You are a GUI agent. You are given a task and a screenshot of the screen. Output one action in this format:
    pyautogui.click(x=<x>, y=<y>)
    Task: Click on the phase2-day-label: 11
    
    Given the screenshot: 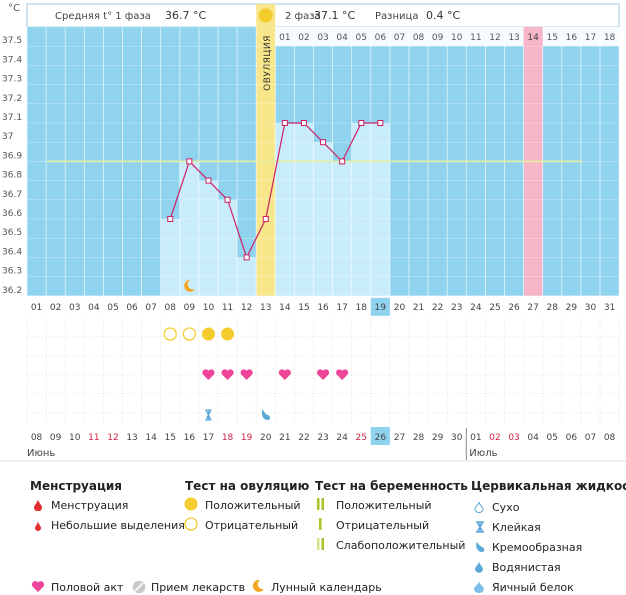 What is the action you would take?
    pyautogui.click(x=475, y=38)
    